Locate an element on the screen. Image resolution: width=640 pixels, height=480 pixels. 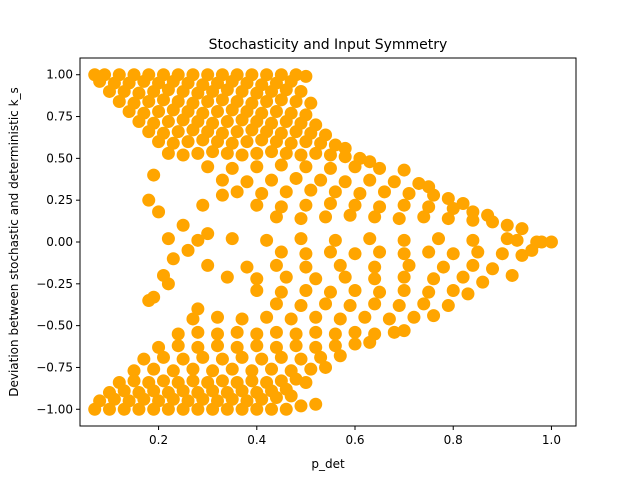
y-tick-label: 1.00 is located at coordinates (59, 75).